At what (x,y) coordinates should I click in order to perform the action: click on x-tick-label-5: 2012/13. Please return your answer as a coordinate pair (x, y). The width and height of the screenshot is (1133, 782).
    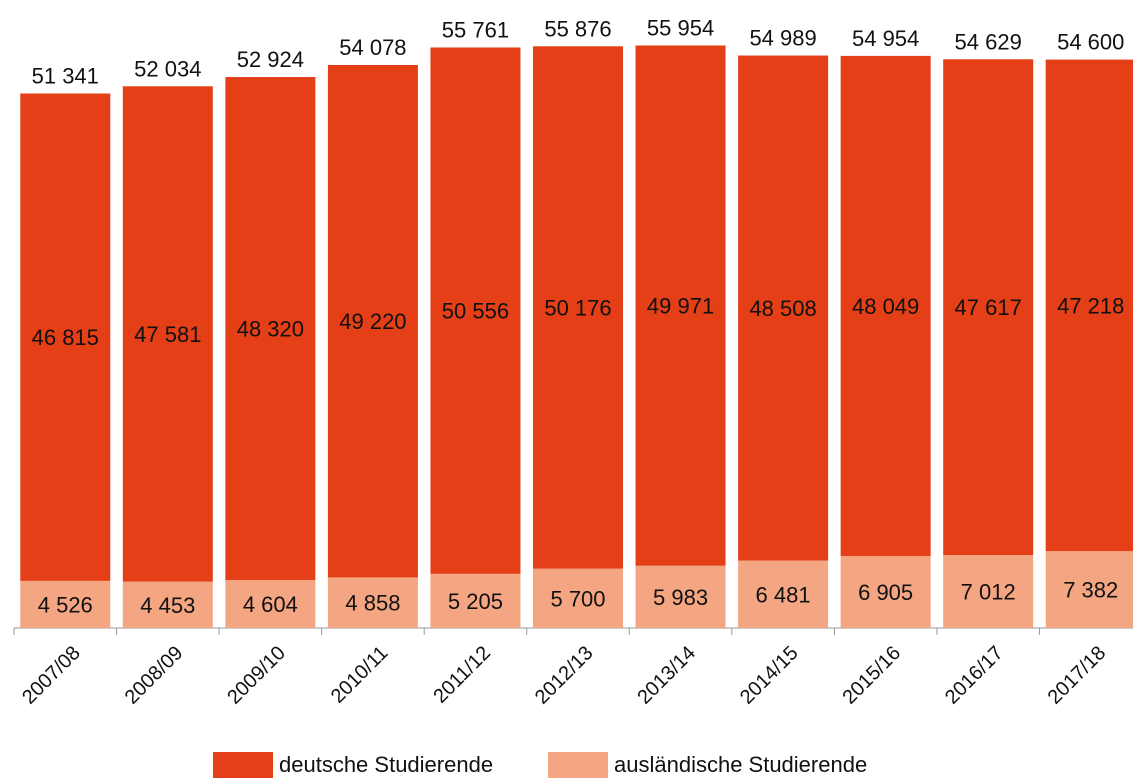
    Looking at the image, I should click on (564, 675).